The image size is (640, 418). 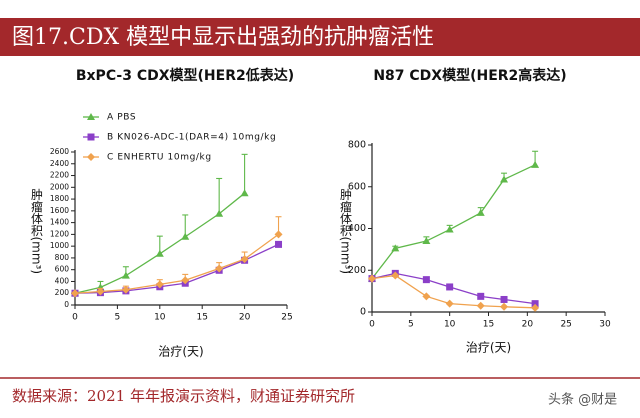 I want to click on y-tick-label: 2000, so click(x=59, y=186).